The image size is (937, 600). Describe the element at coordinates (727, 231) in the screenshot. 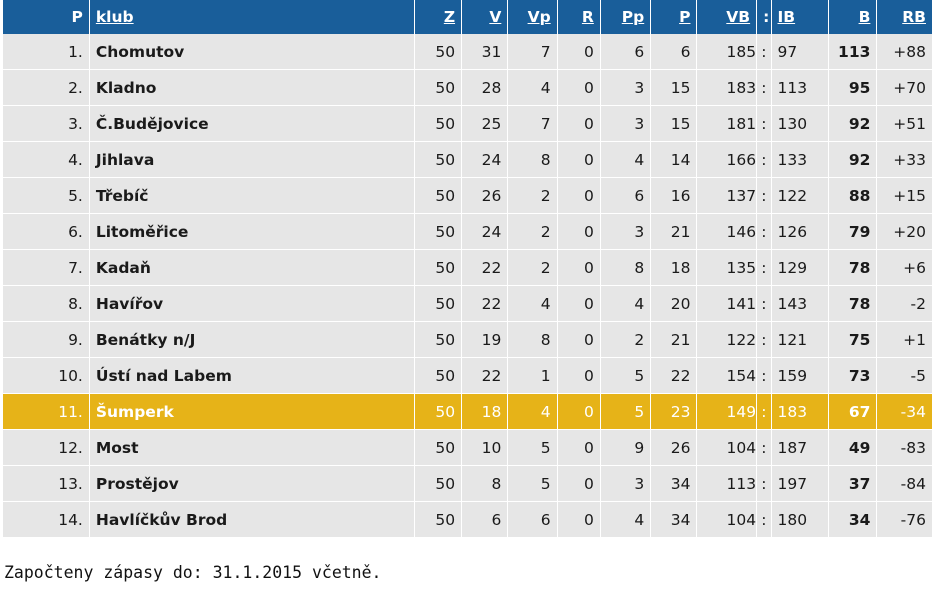

I see `cell-vb: 146` at that location.